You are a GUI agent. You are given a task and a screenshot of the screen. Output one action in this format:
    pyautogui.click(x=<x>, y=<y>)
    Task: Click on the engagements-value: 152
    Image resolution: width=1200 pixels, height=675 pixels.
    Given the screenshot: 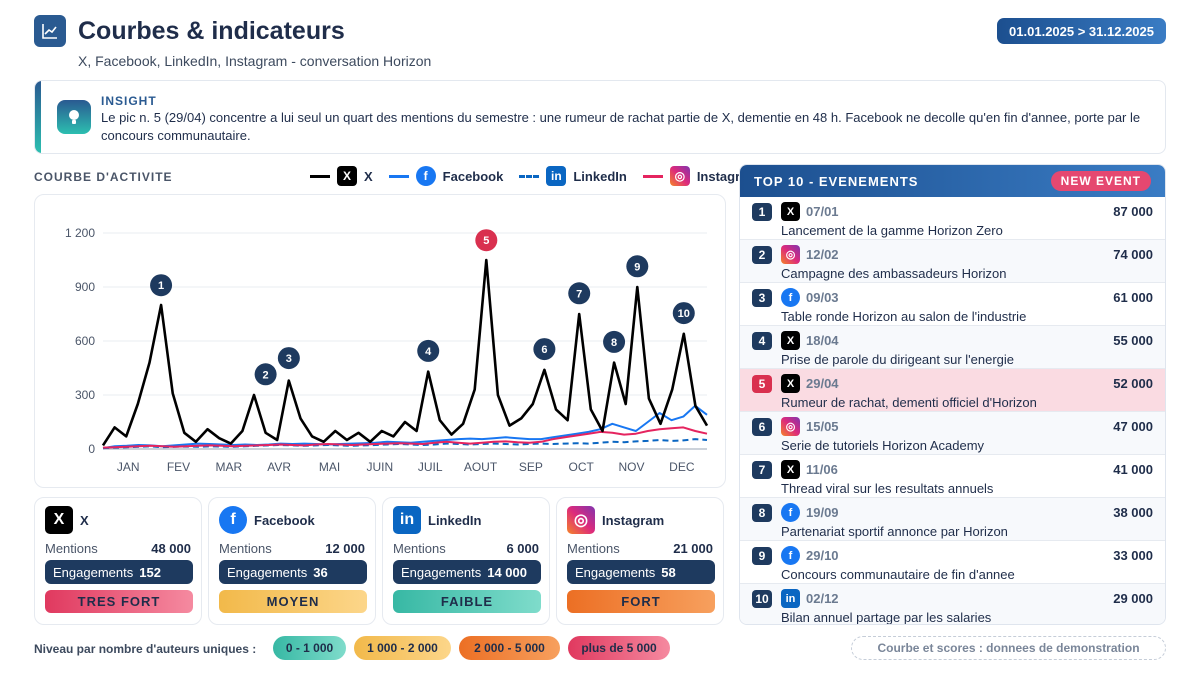 What is the action you would take?
    pyautogui.click(x=150, y=572)
    